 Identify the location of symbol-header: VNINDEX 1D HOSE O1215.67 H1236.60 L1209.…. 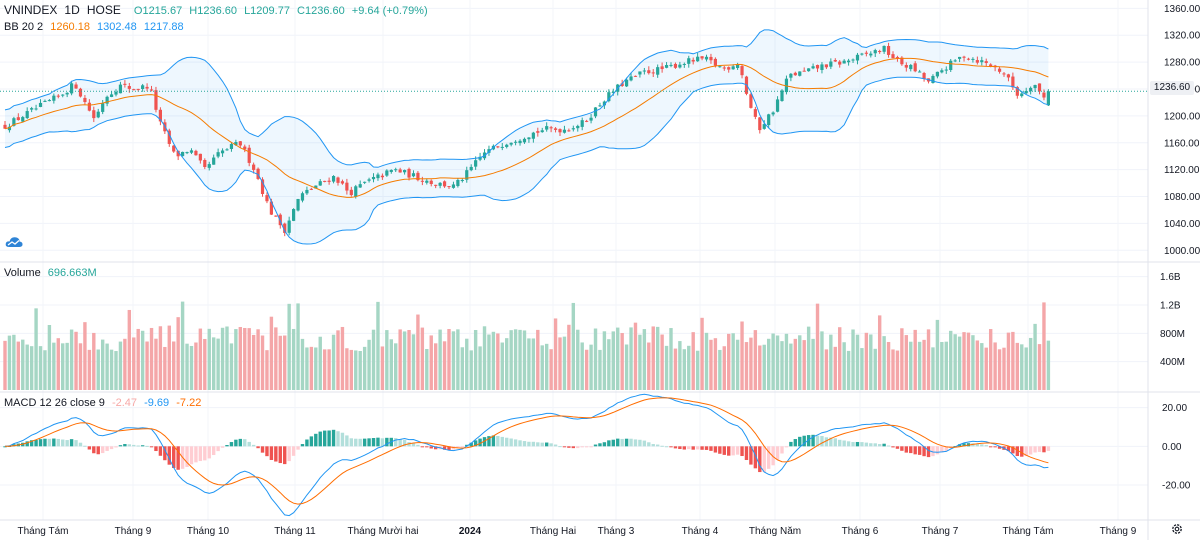
(218, 10).